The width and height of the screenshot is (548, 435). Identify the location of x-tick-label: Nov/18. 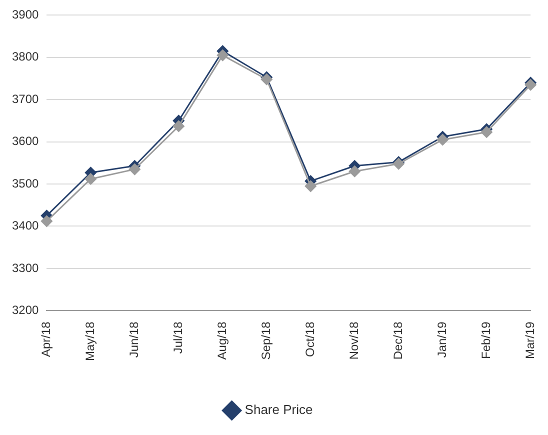
(353, 340).